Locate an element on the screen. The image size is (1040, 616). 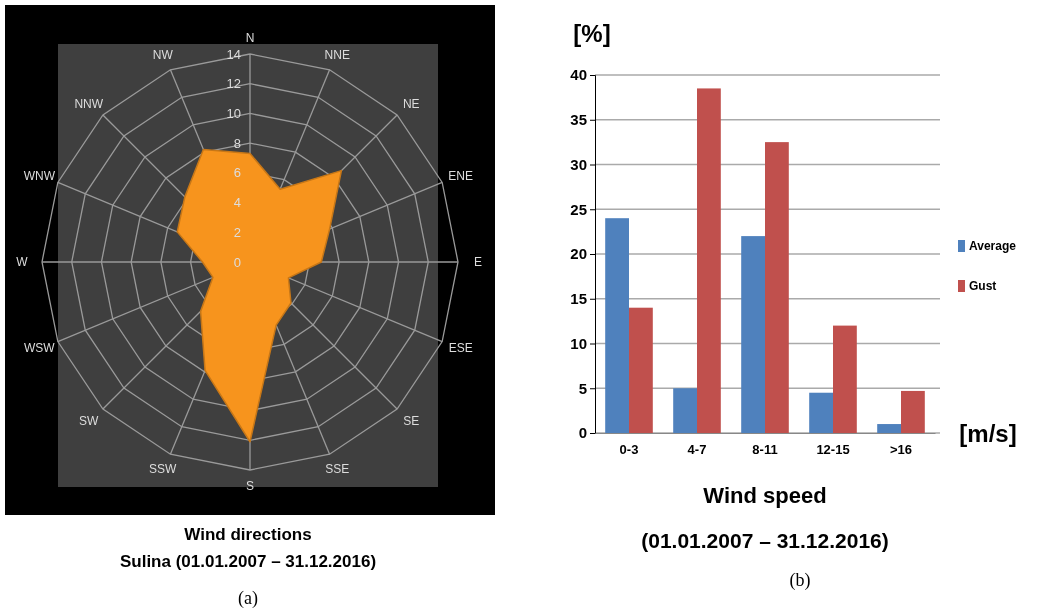
y-tick-label: 15 is located at coordinates (578, 299).